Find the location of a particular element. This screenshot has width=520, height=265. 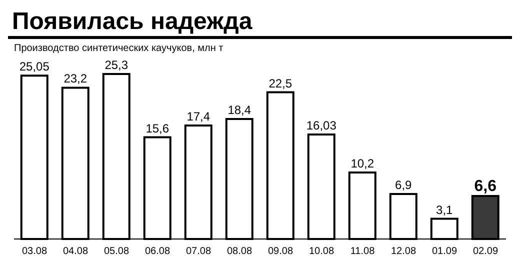

x-tick-label: 07.08 is located at coordinates (199, 252).